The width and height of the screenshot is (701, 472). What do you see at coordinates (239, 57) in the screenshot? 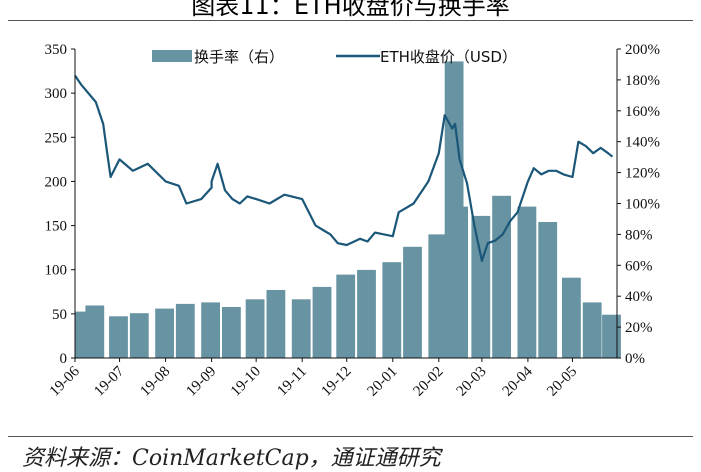
I see `legend-label-turnover: 换手率（右）` at bounding box center [239, 57].